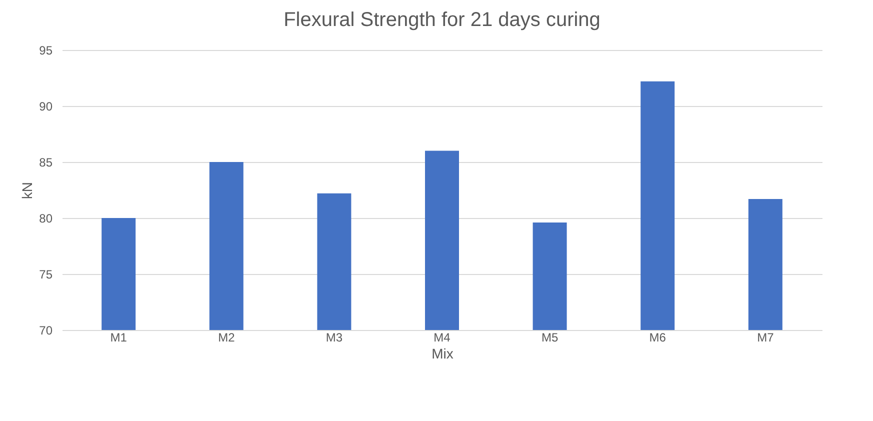  Describe the element at coordinates (442, 337) in the screenshot. I see `x-tick-label: M4` at that location.